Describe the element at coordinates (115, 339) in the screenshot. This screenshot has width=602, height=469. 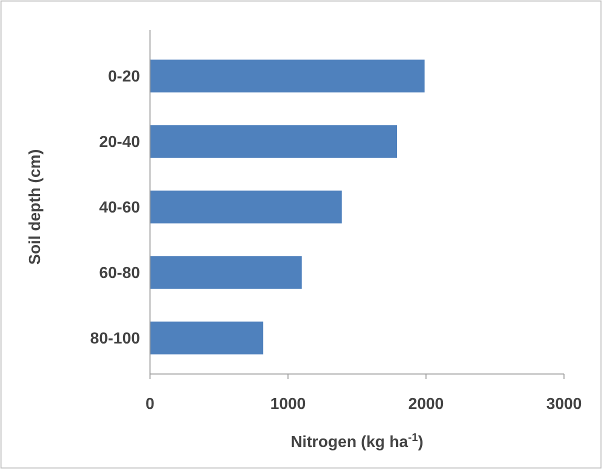
I see `y-tick-label: 80-100` at that location.